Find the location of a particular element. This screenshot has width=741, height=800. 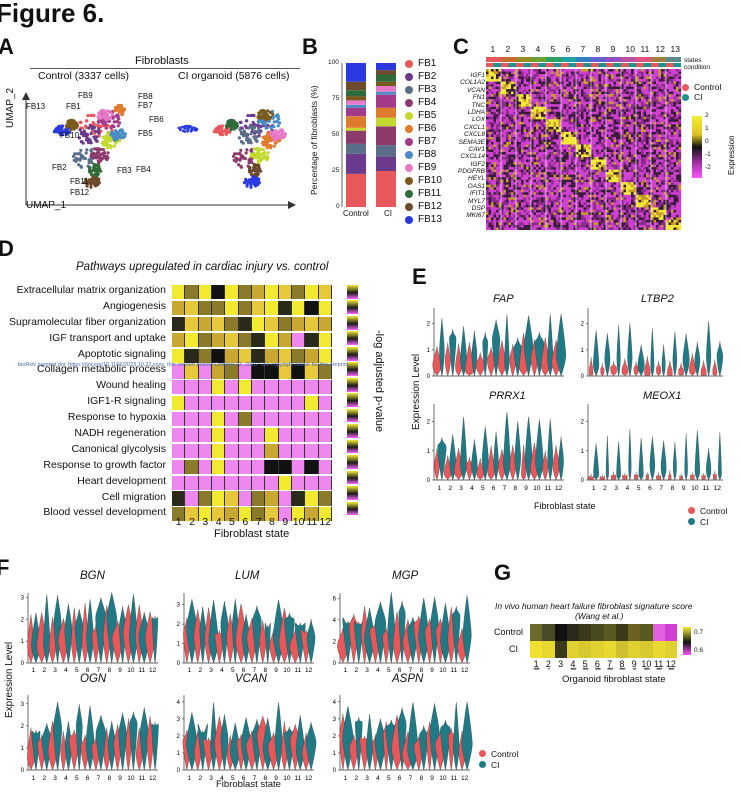

umap-label-fb5: FB5 is located at coordinates (145, 133).